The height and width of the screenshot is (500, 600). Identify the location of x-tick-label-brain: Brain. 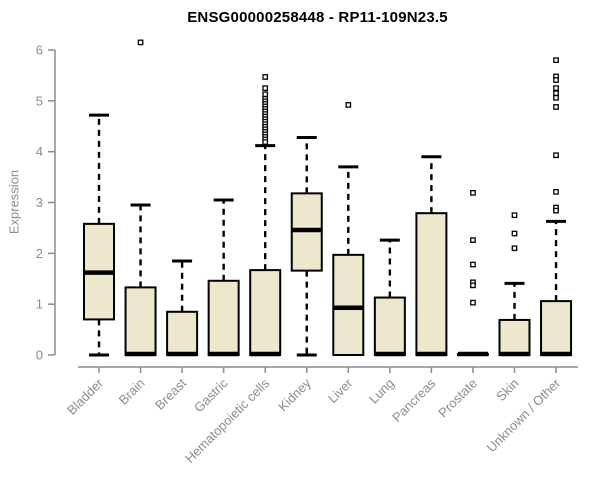
(132, 392).